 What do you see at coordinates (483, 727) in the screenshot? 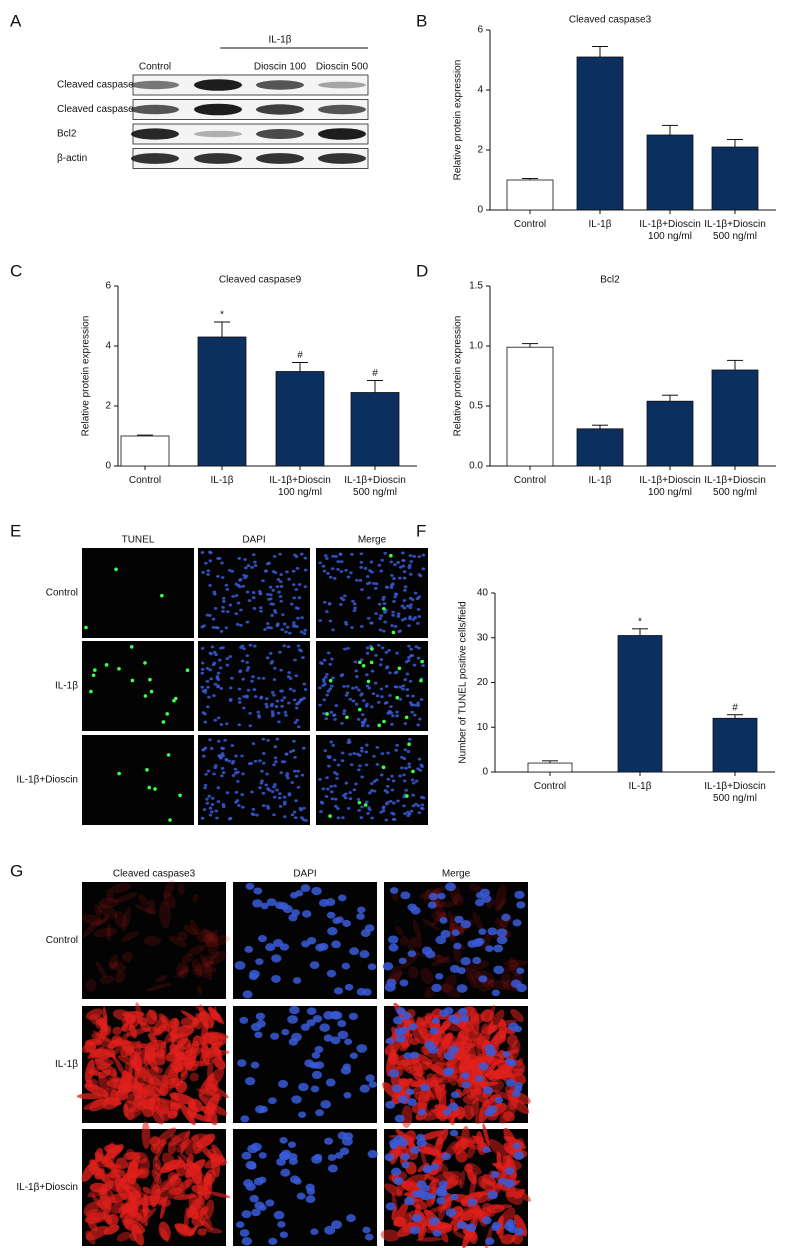
I see `y-tick-label: 10` at bounding box center [483, 727].